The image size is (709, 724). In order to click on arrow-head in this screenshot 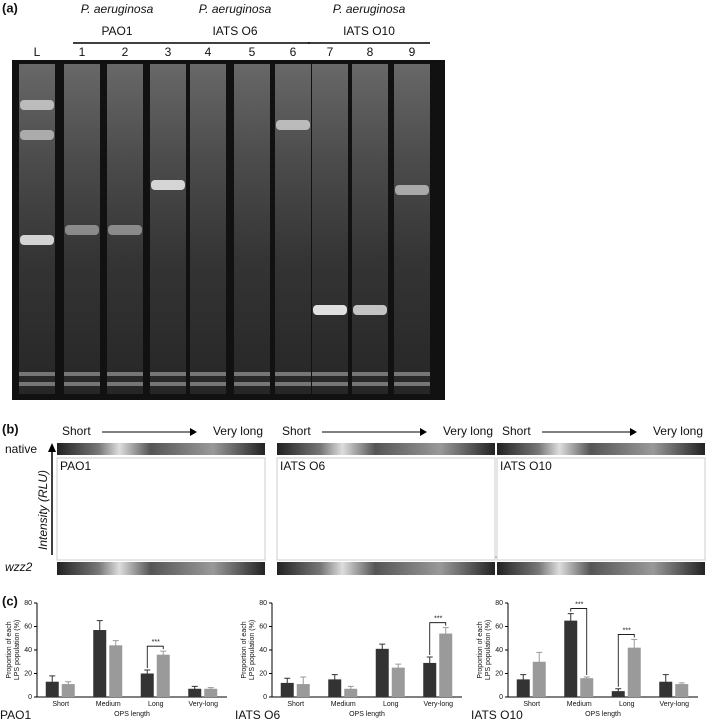, I will do `click(52, 447)`.